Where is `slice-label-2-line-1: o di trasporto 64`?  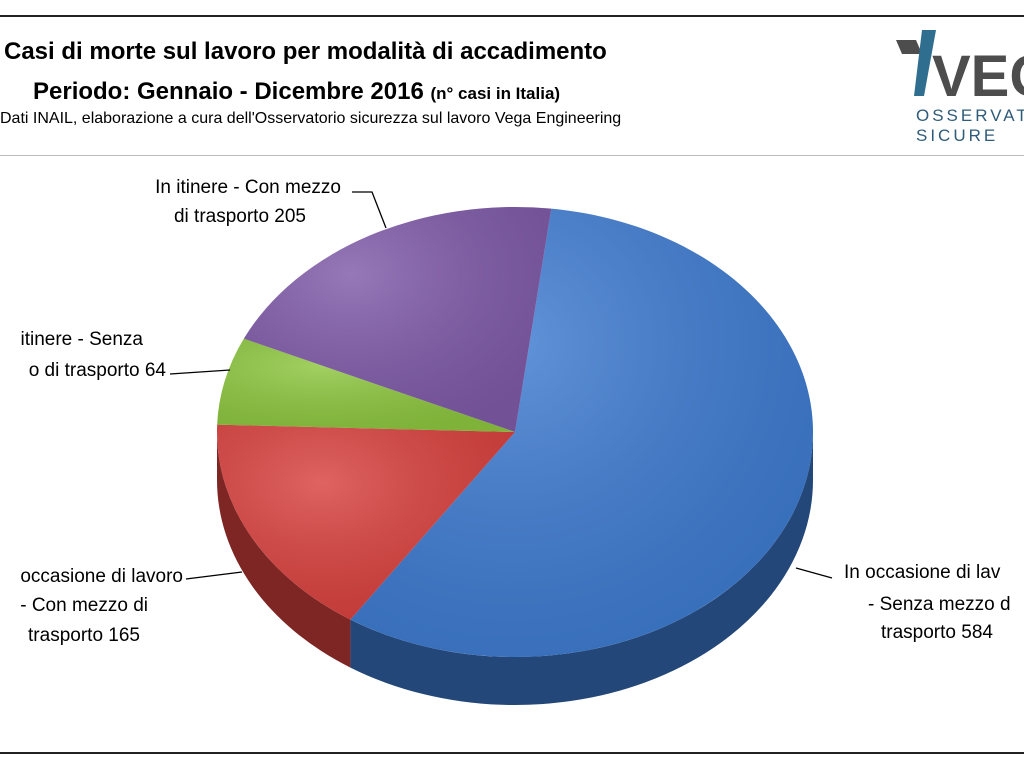 slice-label-2-line-1: o di trasporto 64 is located at coordinates (98, 370).